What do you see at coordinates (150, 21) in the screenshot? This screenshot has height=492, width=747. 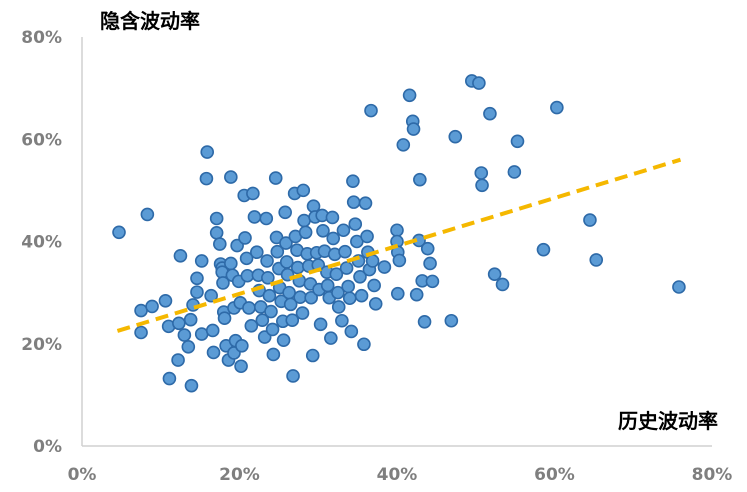 I see `y-axis-title: 隐含波动率` at bounding box center [150, 21].